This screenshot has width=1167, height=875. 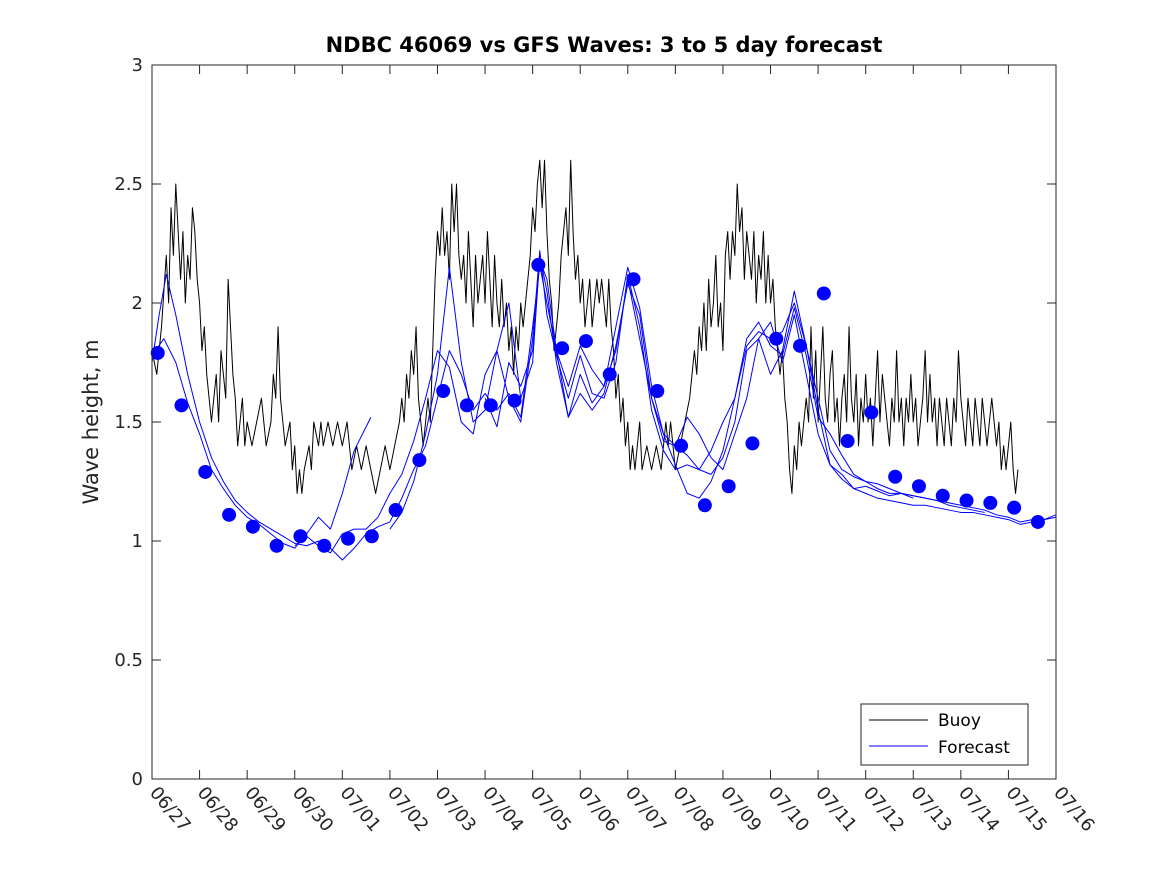 I want to click on y-tick-label-4: 2, so click(x=137, y=303).